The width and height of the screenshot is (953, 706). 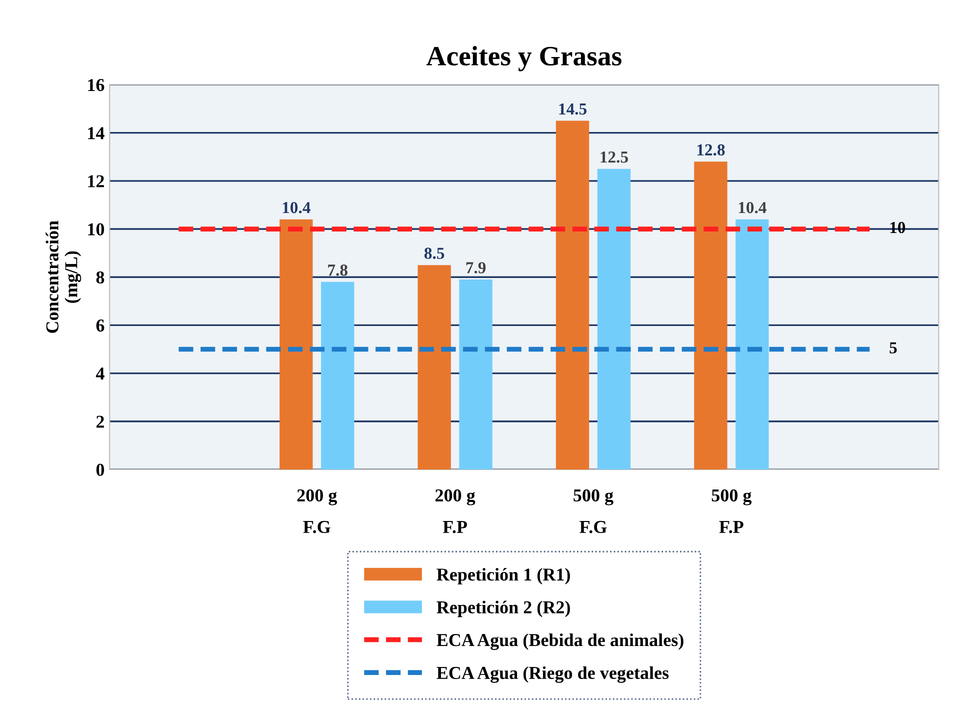 I want to click on y-tick-label: 12, so click(x=96, y=181).